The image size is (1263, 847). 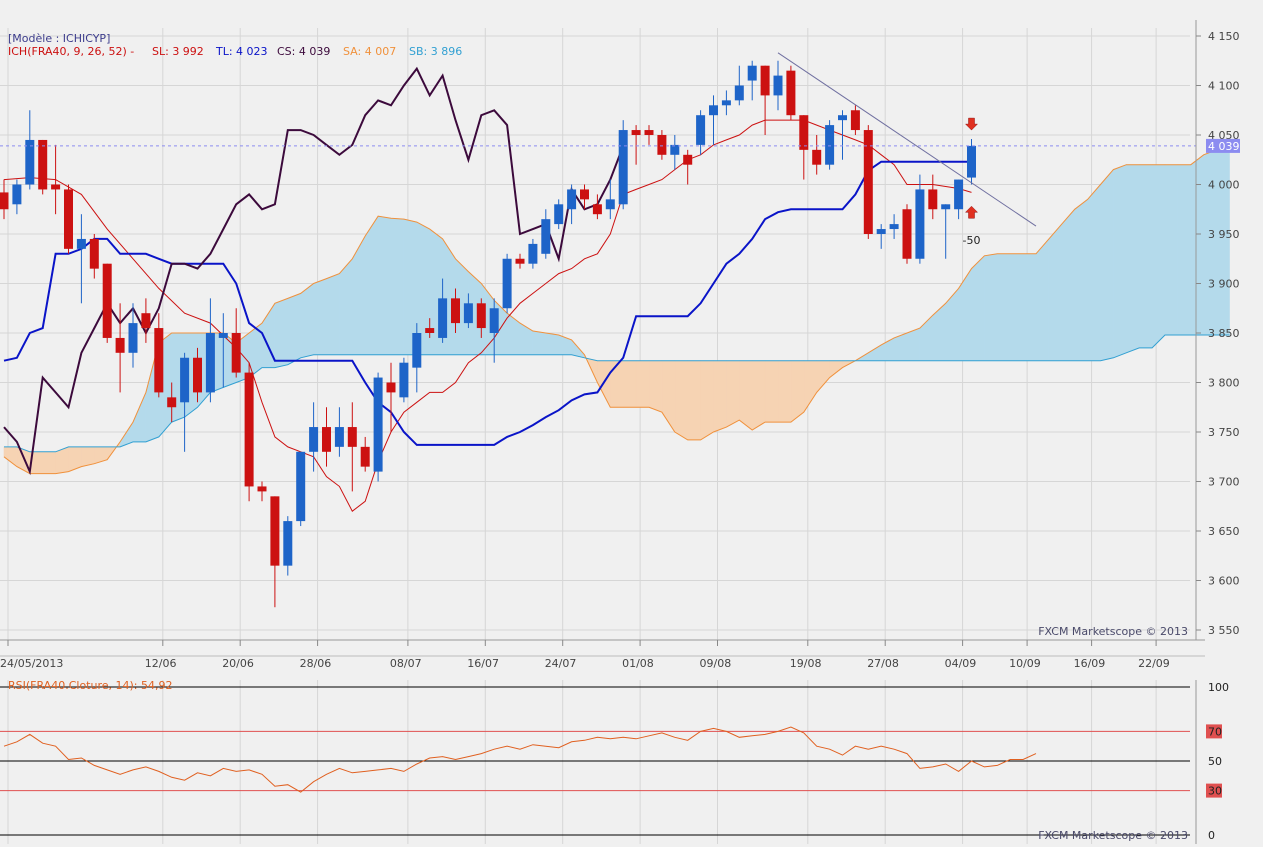 I want to click on y-tick-label: 3 850, so click(x=1224, y=333).